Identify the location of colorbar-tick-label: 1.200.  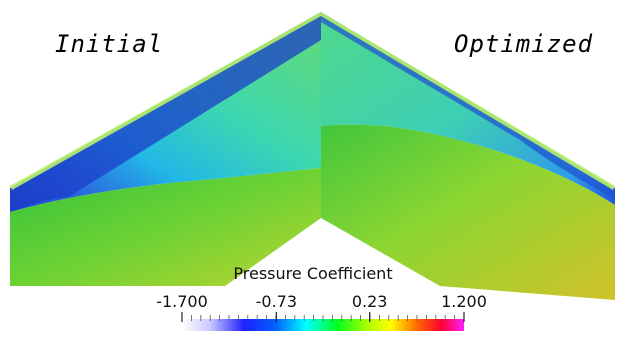
(464, 301).